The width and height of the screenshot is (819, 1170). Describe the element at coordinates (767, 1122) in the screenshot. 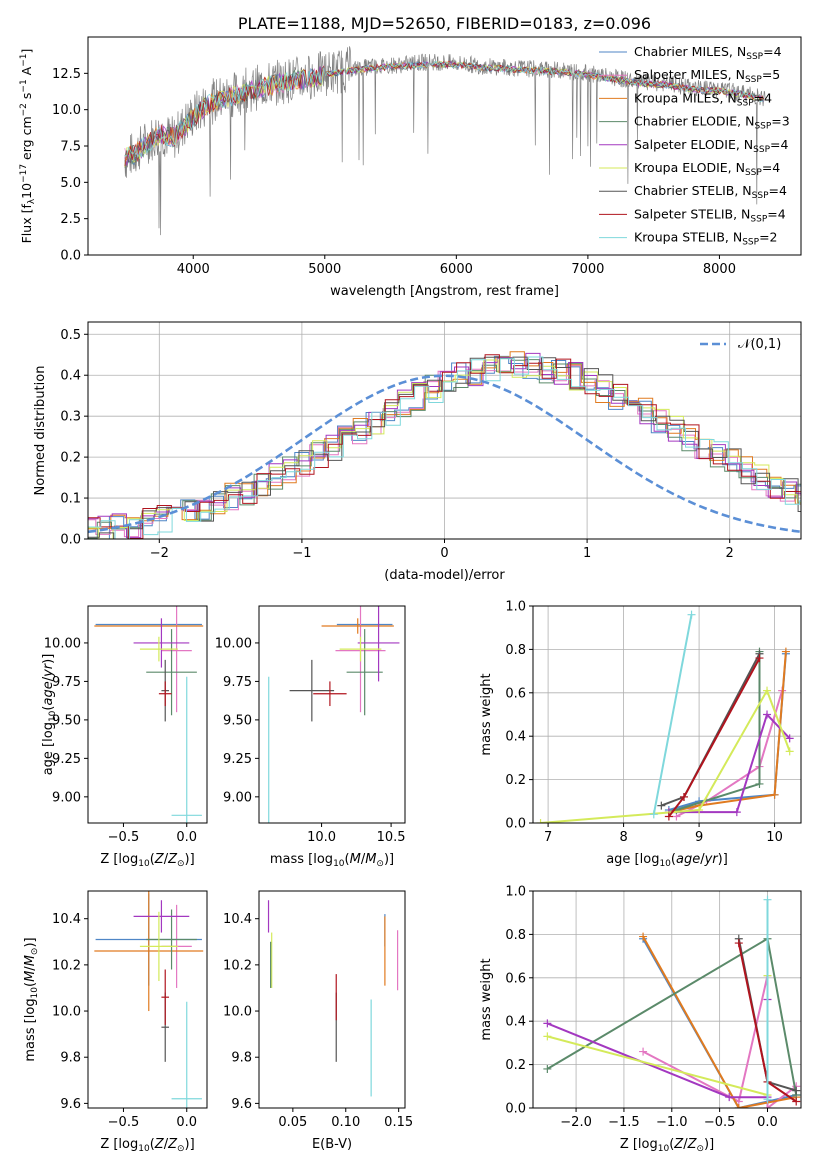

I see `mass-weight-vs-metallicity-x-tick-label: 0.0` at that location.